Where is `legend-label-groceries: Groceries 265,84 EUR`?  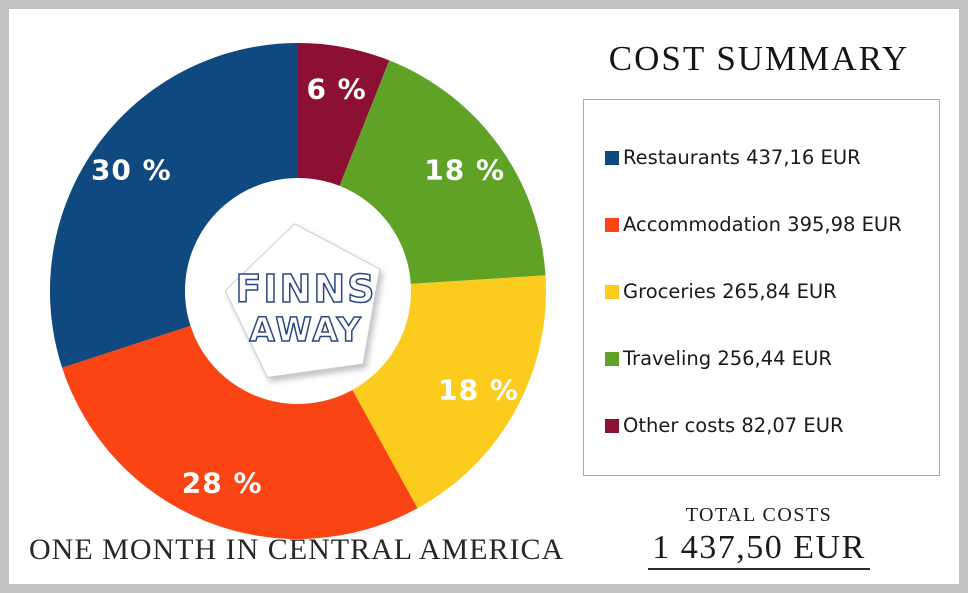 legend-label-groceries: Groceries 265,84 EUR is located at coordinates (730, 291).